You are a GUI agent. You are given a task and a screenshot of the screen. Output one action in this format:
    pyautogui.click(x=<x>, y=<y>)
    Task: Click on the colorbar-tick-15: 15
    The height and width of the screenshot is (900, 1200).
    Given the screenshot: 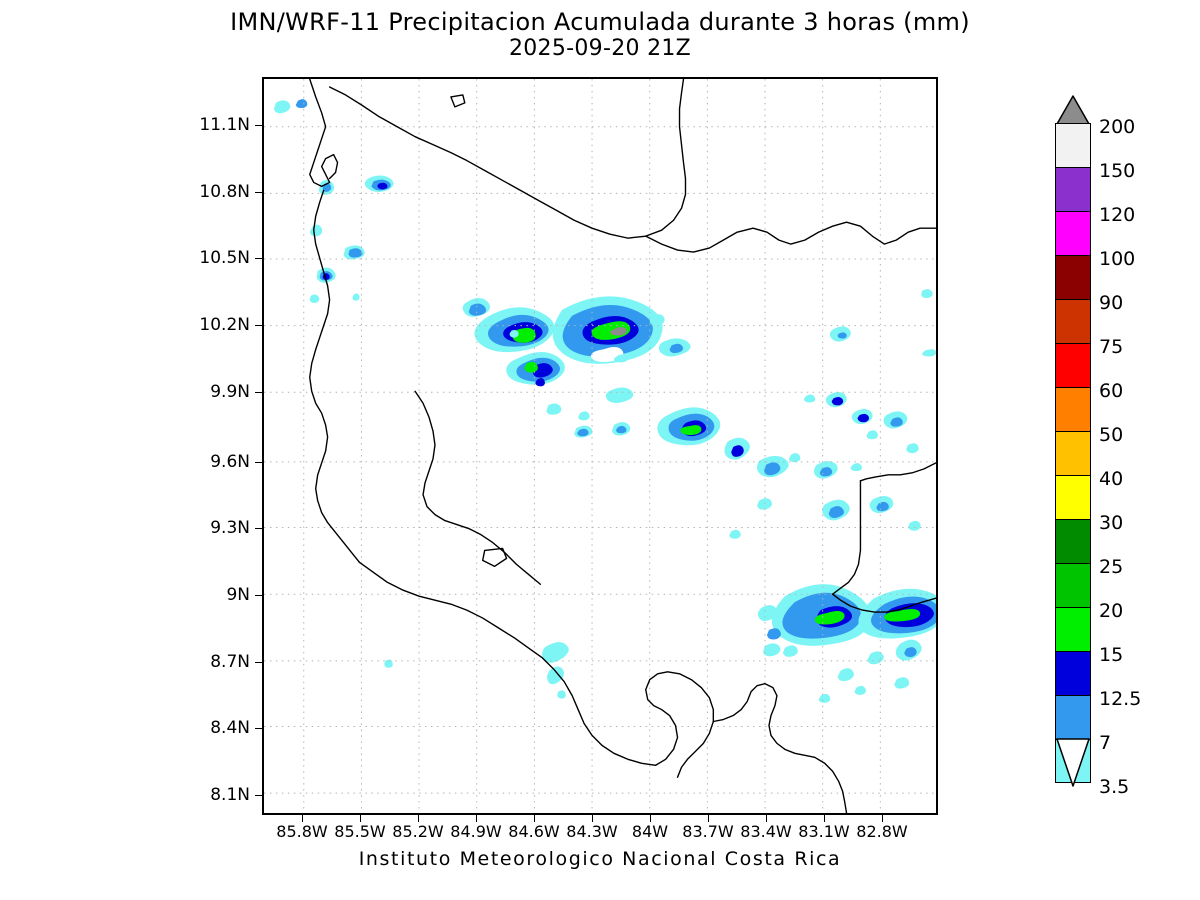 What is the action you would take?
    pyautogui.click(x=1111, y=655)
    